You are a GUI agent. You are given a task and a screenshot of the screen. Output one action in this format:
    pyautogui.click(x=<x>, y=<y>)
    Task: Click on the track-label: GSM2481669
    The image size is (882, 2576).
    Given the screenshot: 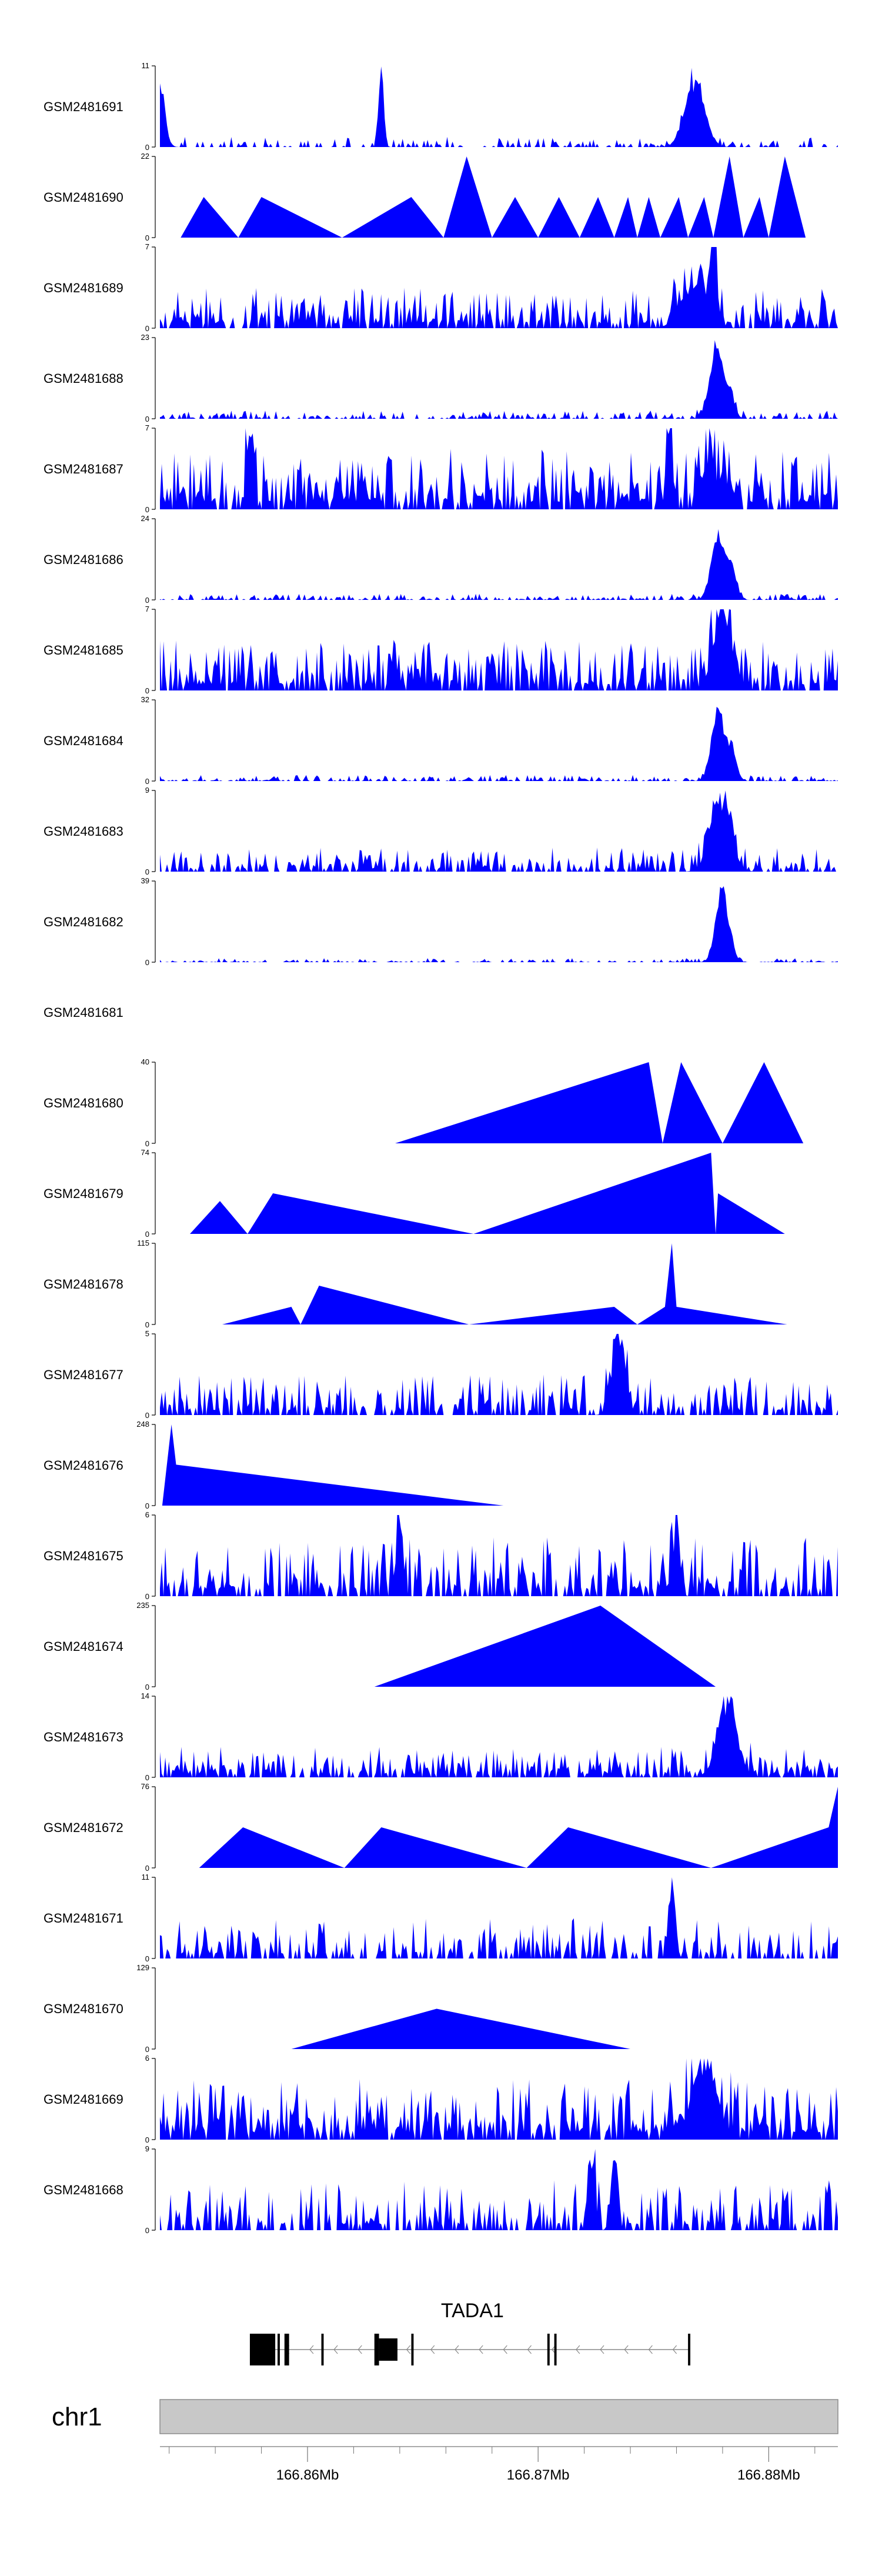 What is the action you would take?
    pyautogui.click(x=83, y=2099)
    